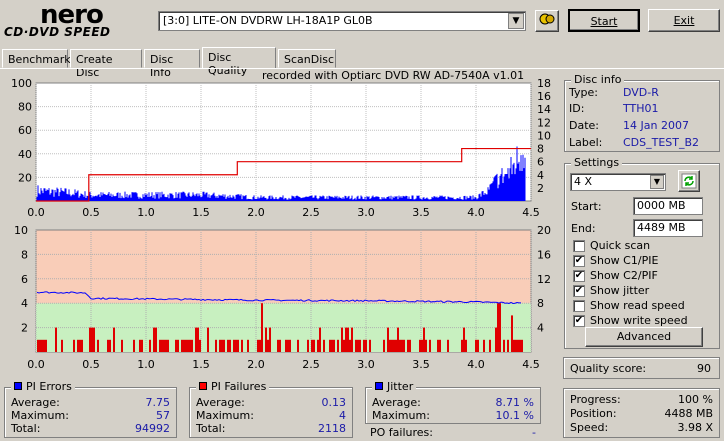 The height and width of the screenshot is (441, 724). I want to click on tab-disc-info: Disc Info, so click(172, 64).